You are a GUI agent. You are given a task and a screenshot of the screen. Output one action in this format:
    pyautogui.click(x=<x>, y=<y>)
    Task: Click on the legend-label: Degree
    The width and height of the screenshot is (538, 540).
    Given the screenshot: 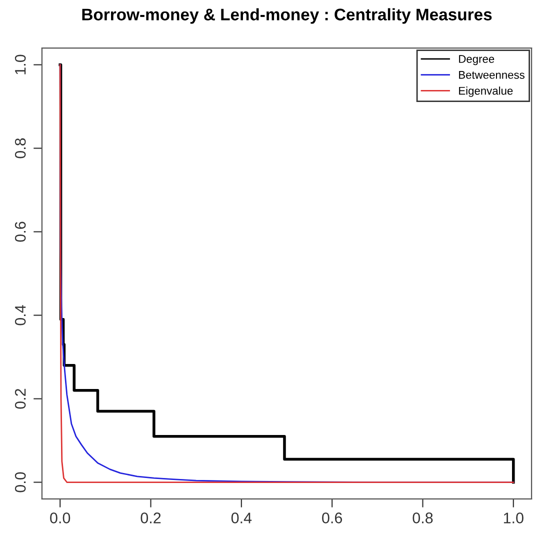 What is the action you would take?
    pyautogui.click(x=476, y=60)
    